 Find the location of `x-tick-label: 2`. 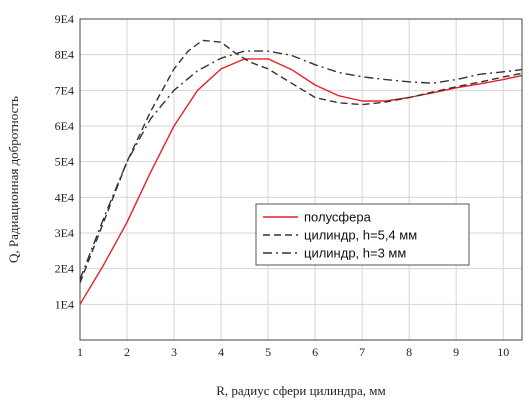

x-tick-label: 2 is located at coordinates (127, 352).